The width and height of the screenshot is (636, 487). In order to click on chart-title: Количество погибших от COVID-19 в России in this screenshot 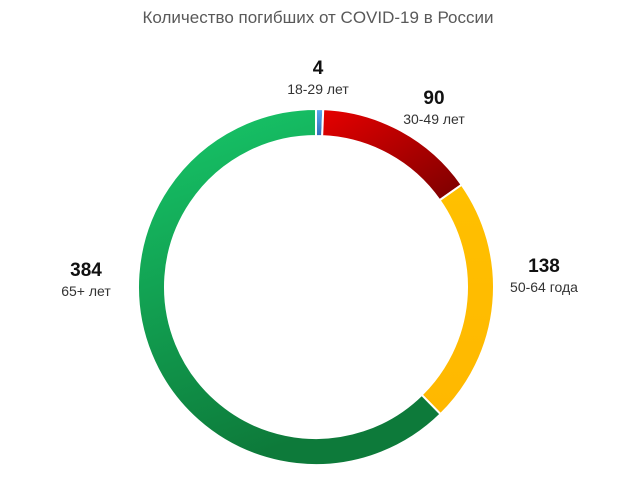, I will do `click(318, 17)`.